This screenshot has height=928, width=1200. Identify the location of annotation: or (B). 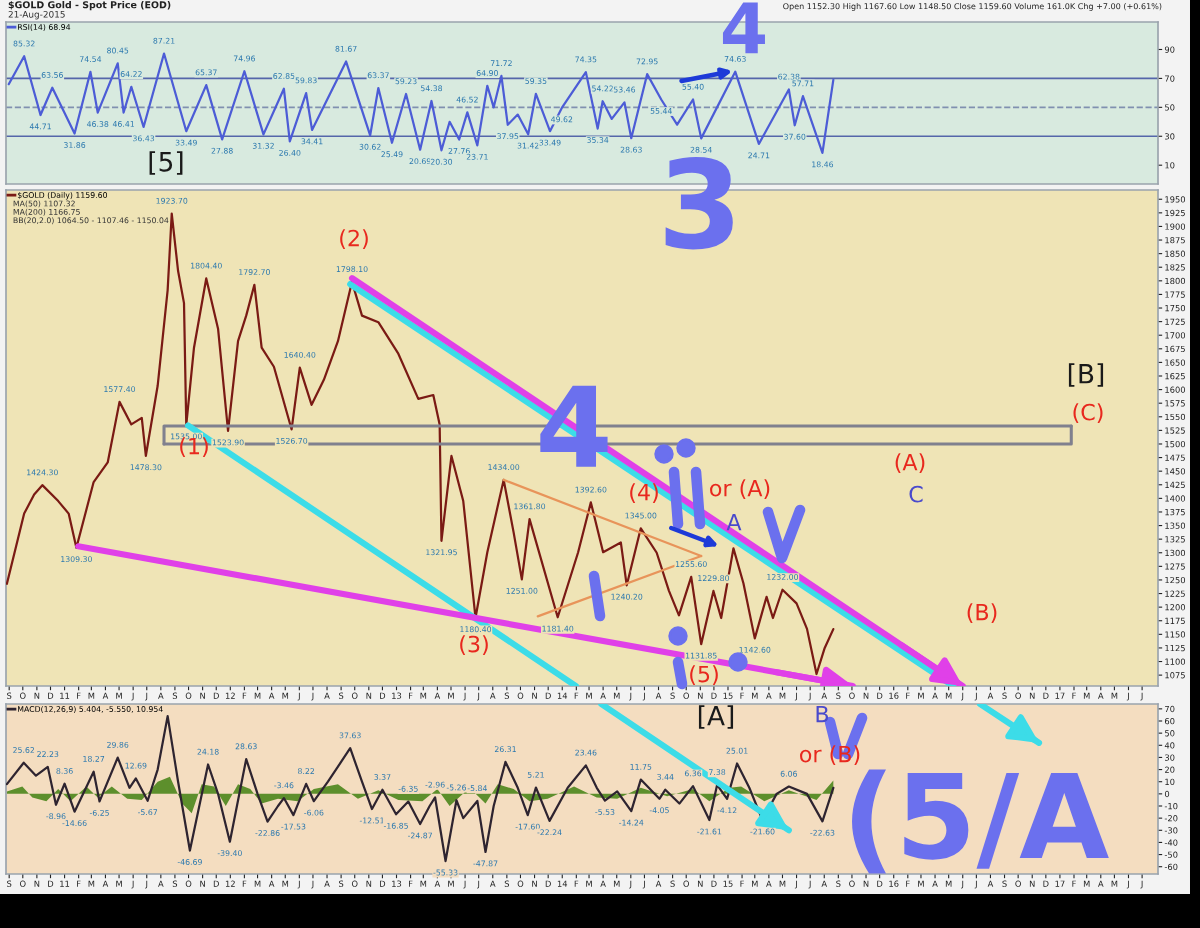
(830, 755).